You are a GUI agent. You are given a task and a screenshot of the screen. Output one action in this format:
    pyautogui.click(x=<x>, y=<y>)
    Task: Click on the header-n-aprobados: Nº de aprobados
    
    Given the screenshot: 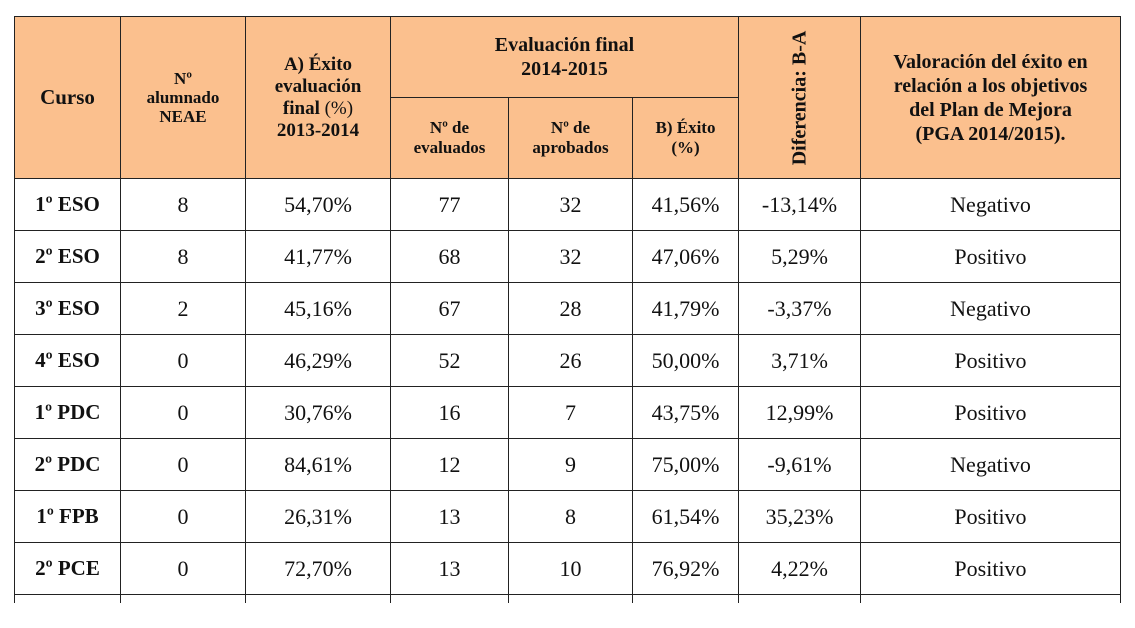 What is the action you would take?
    pyautogui.click(x=570, y=138)
    